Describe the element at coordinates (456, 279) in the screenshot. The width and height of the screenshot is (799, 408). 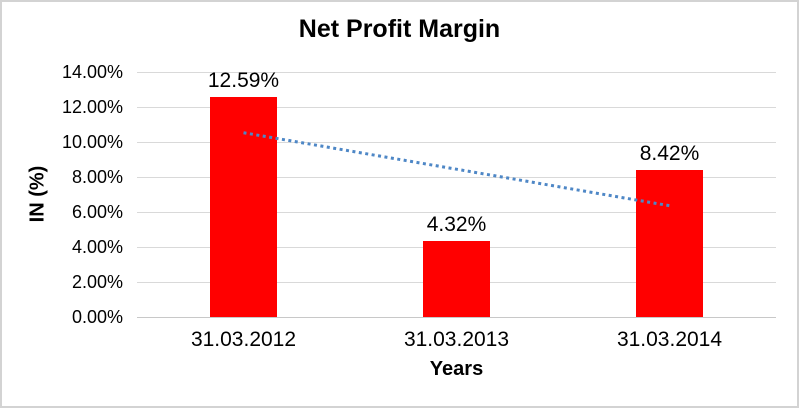
I see `bar-31.03.2013` at that location.